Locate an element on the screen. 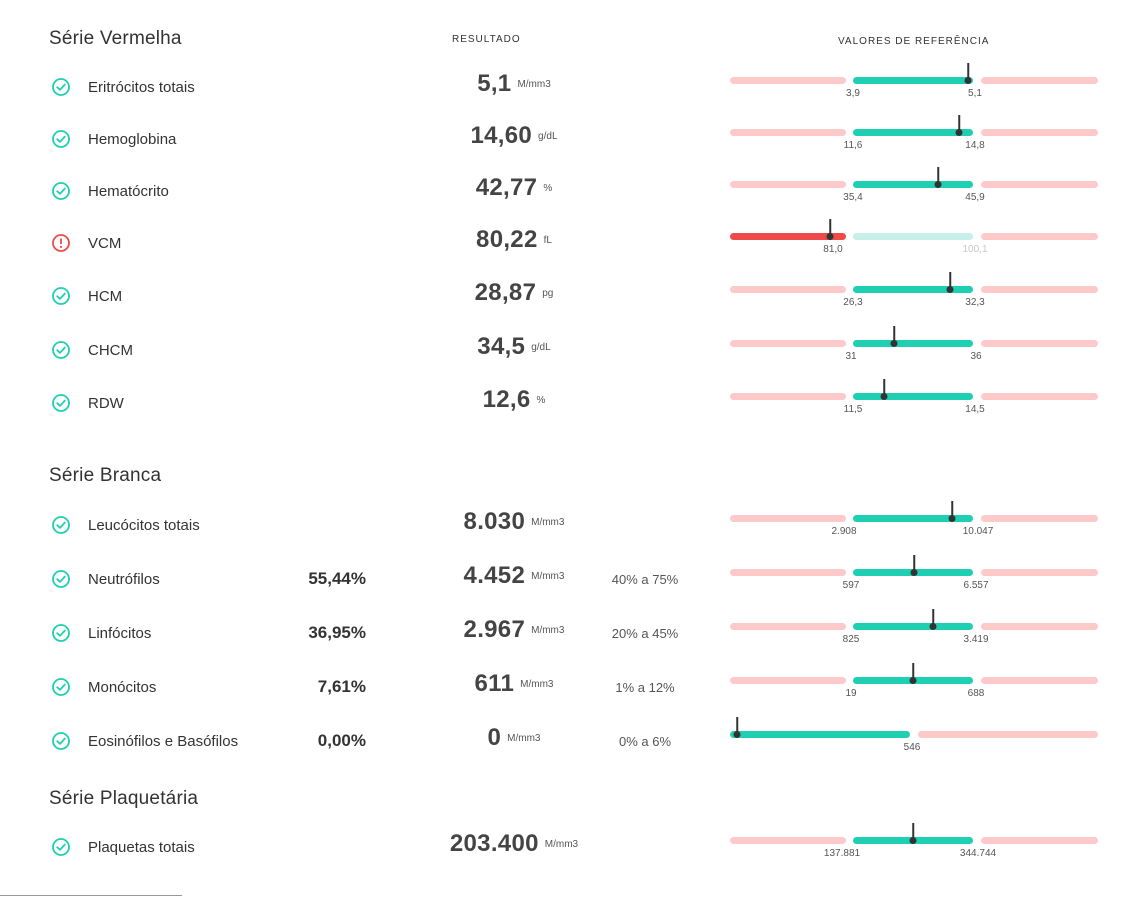 The width and height of the screenshot is (1146, 897). result-row: RDW 12,6% 11,5 14,5 is located at coordinates (573, 401).